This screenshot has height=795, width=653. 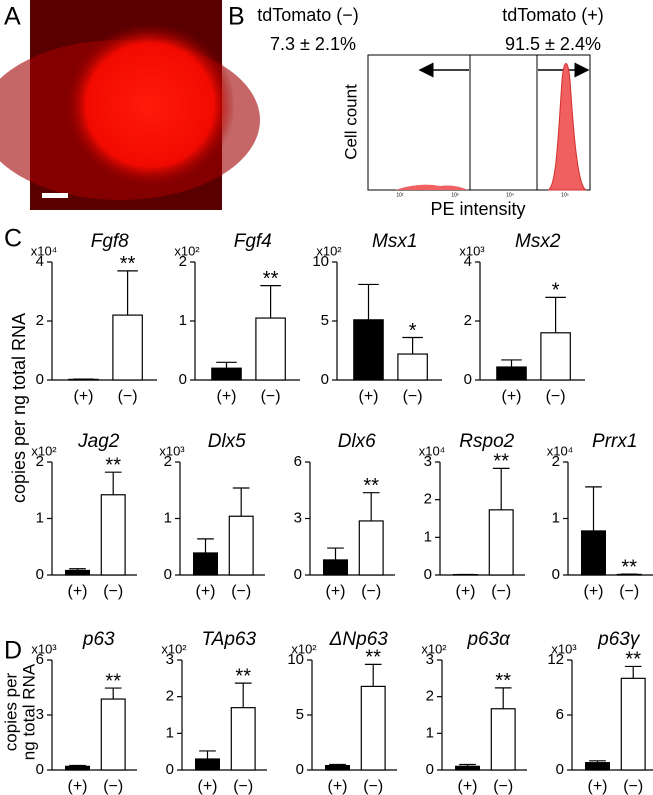 What do you see at coordinates (98, 639) in the screenshot?
I see `chart-title: p63` at bounding box center [98, 639].